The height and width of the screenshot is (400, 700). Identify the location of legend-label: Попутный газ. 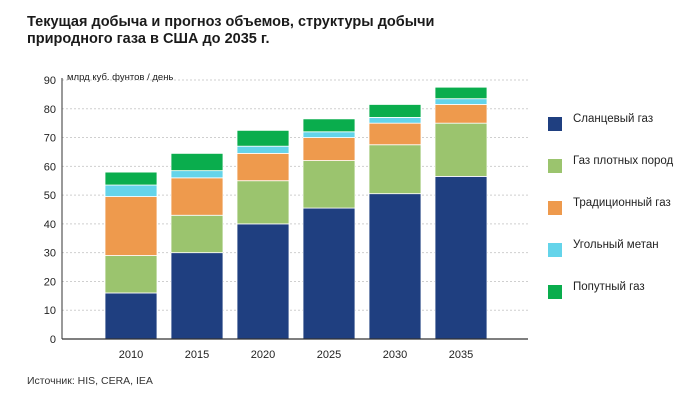
(609, 287).